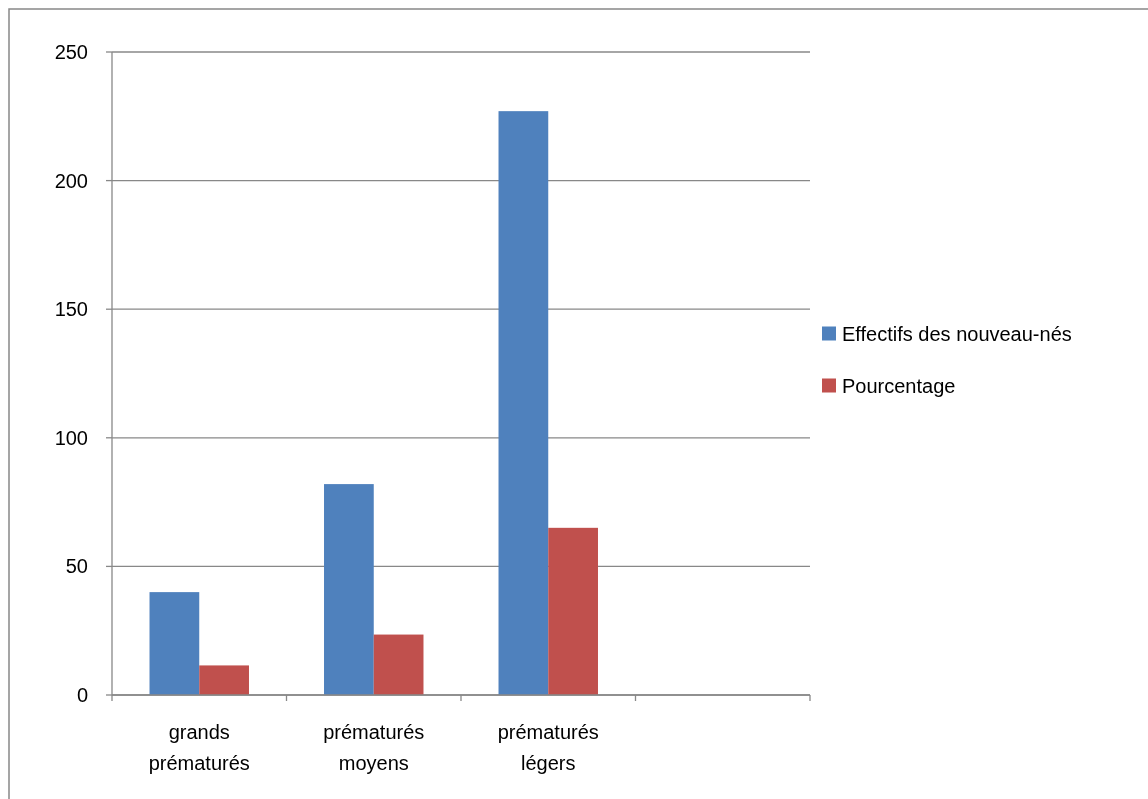 Image resolution: width=1148 pixels, height=799 pixels. I want to click on legend-label: Pourcentage, so click(899, 385).